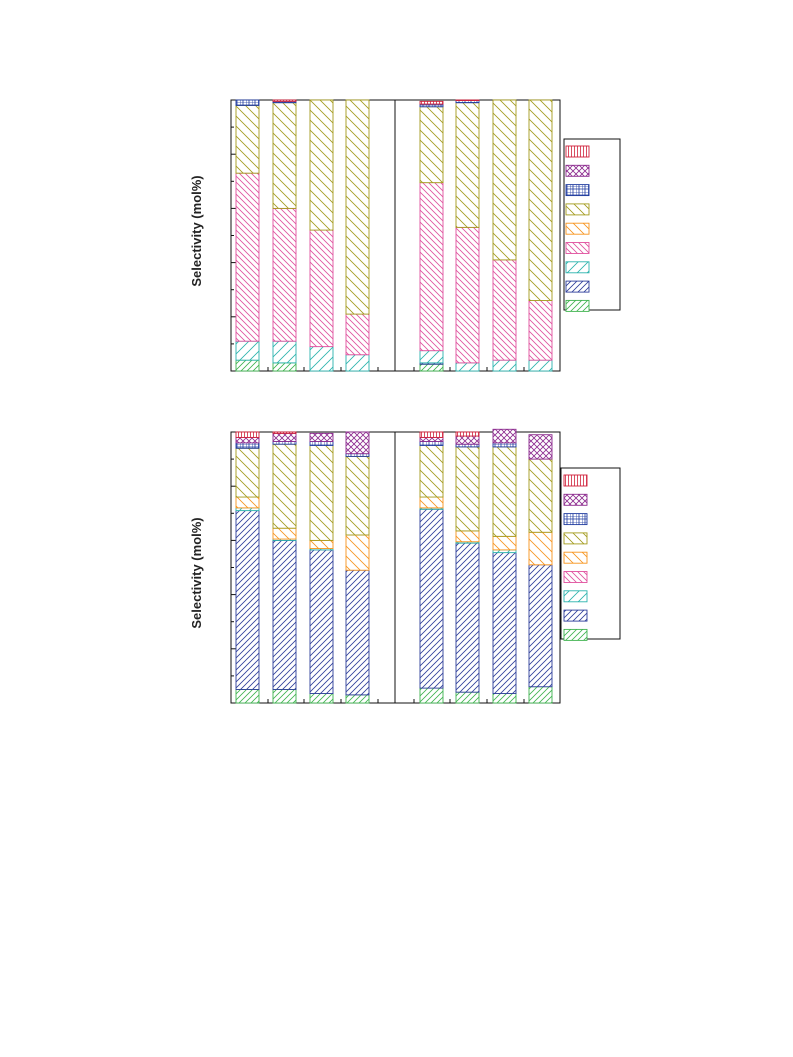  I want to click on legend-bottom, so click(575, 557).